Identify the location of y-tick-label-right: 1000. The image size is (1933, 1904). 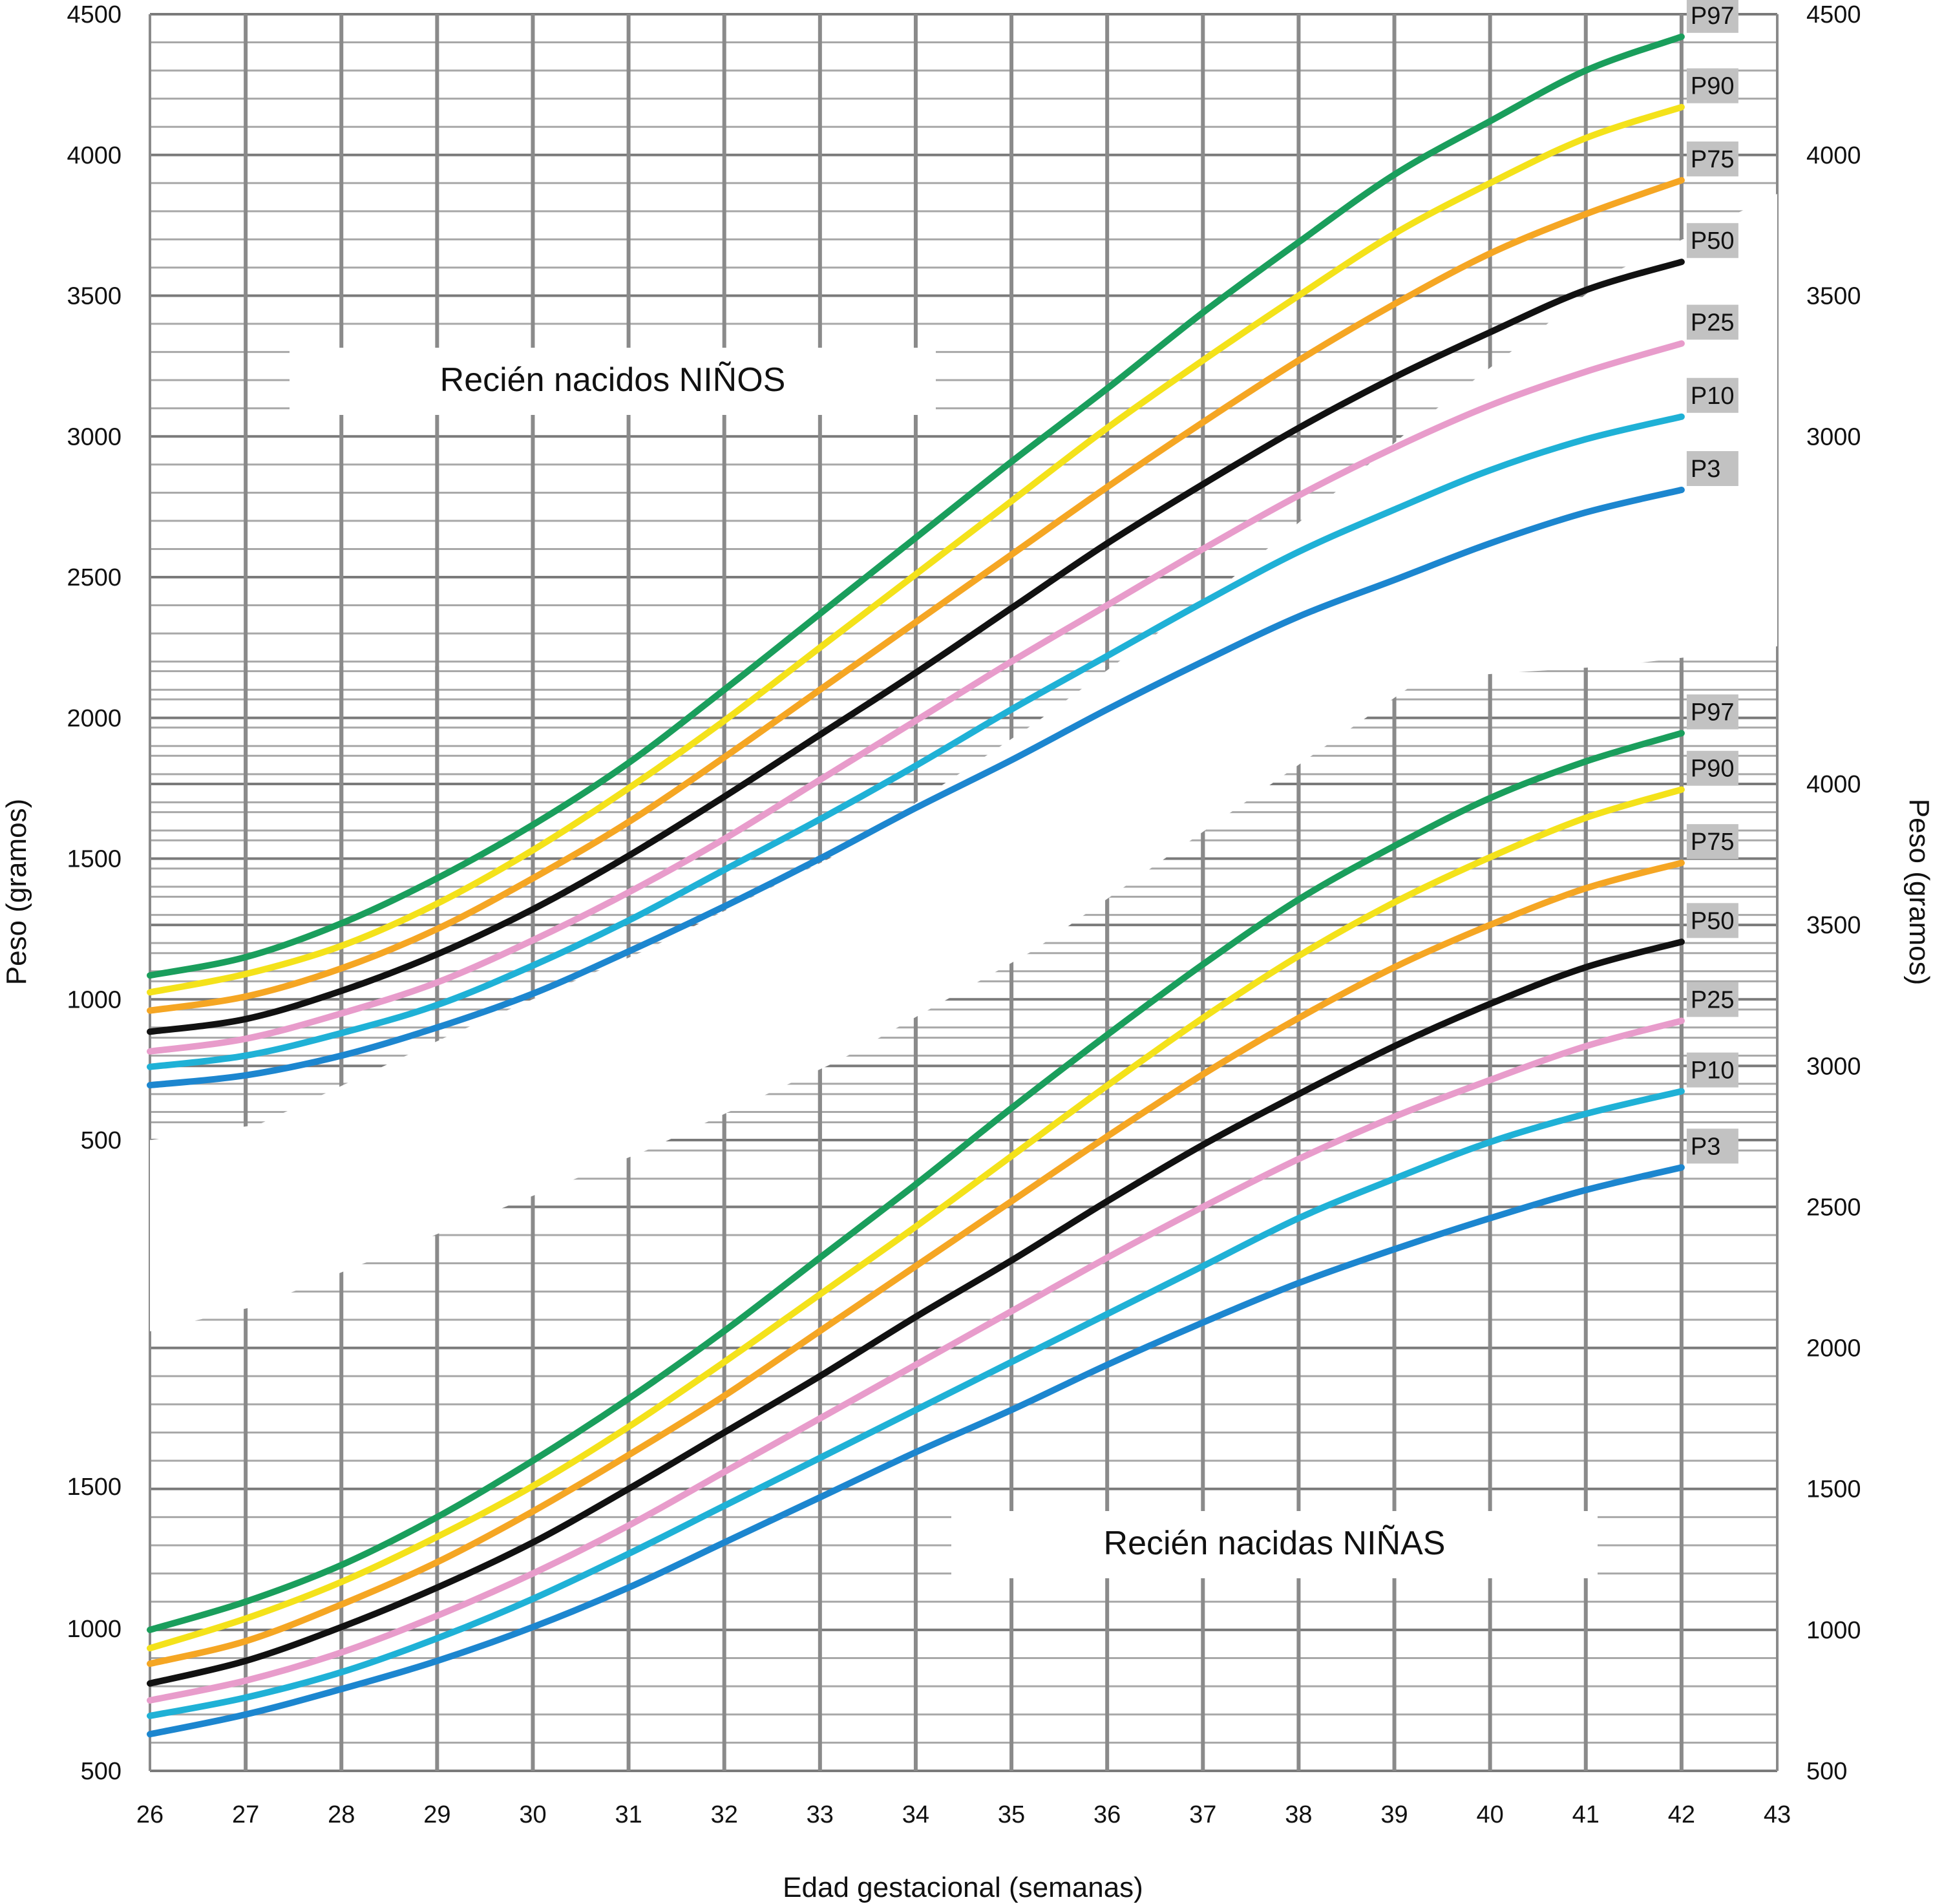
(1833, 1630).